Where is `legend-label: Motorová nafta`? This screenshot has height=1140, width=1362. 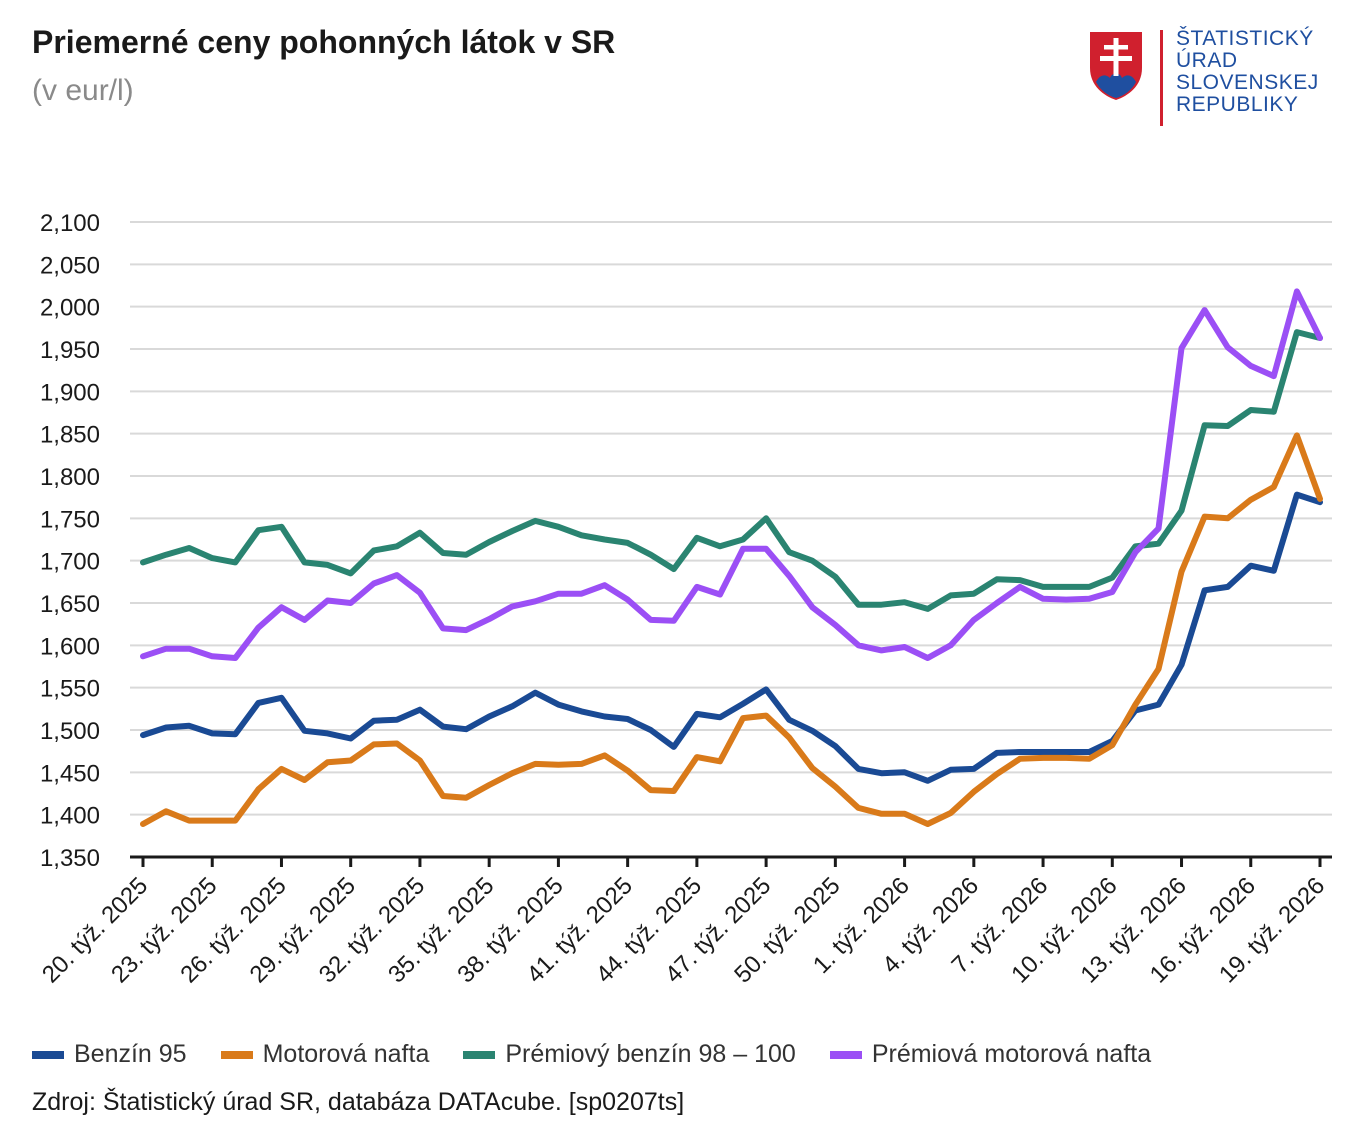 legend-label: Motorová nafta is located at coordinates (346, 1054).